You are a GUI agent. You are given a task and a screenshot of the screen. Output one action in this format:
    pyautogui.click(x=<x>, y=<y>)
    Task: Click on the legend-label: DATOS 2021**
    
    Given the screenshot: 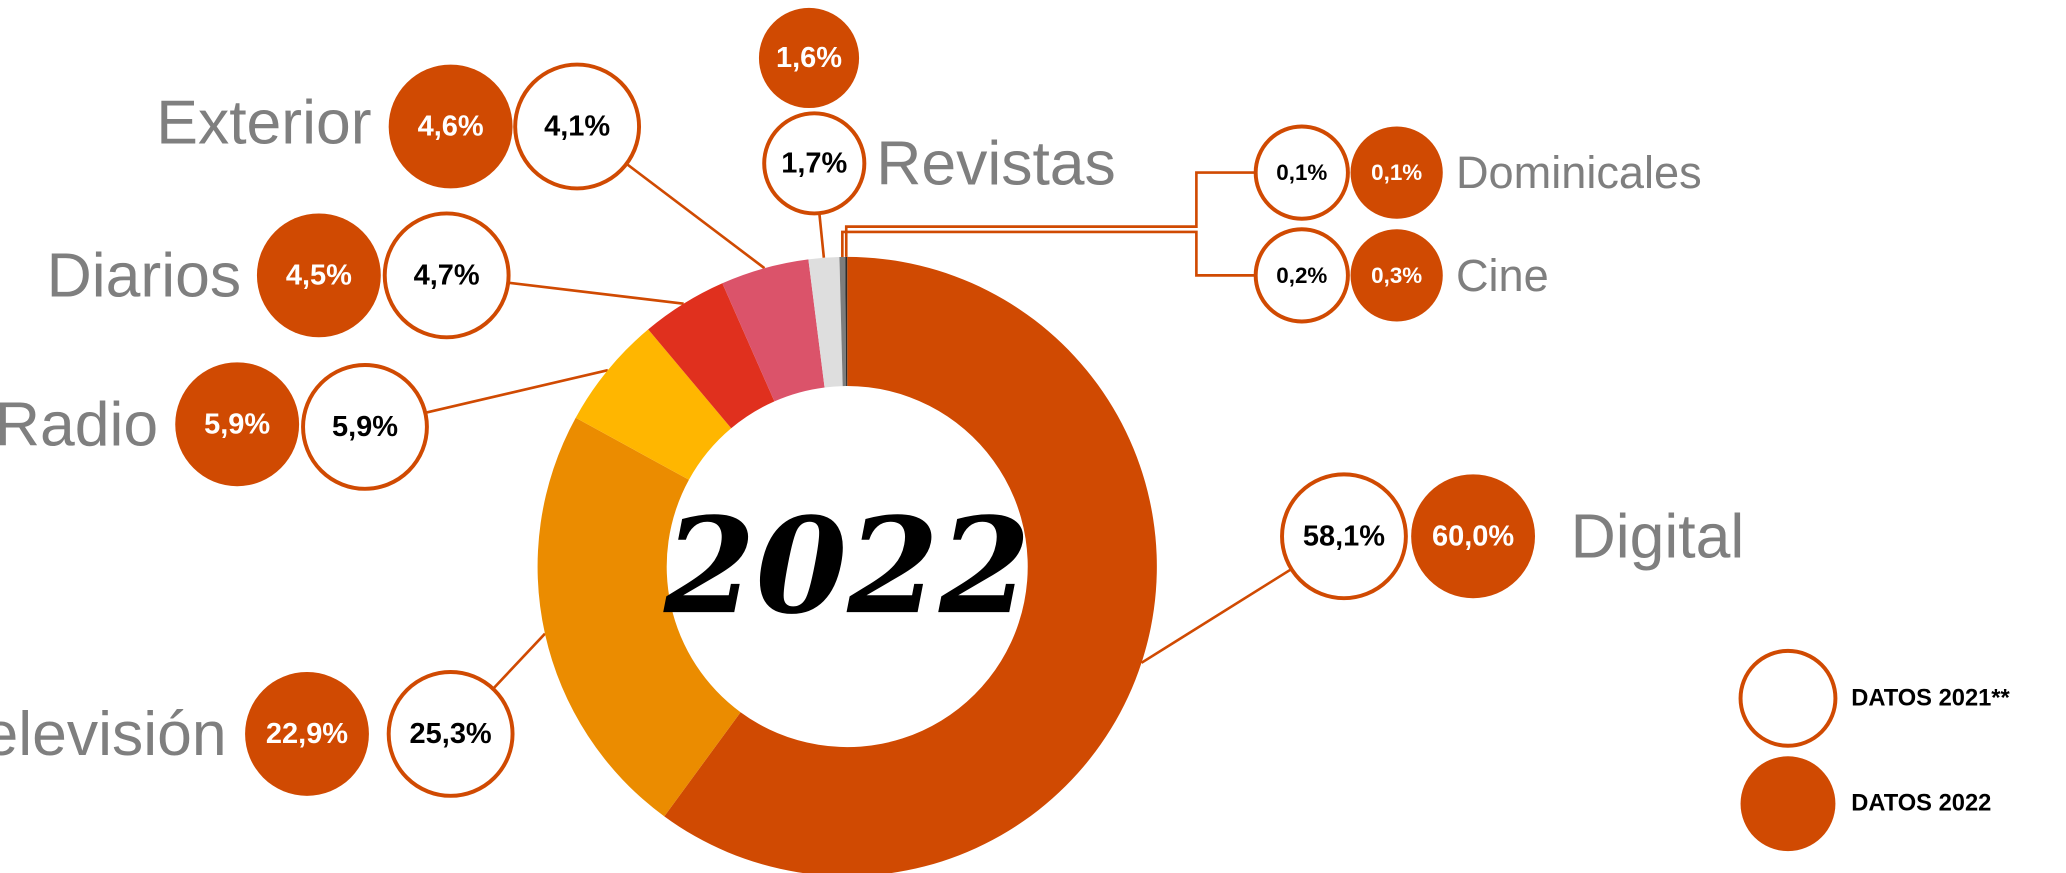 What is the action you would take?
    pyautogui.click(x=1930, y=698)
    